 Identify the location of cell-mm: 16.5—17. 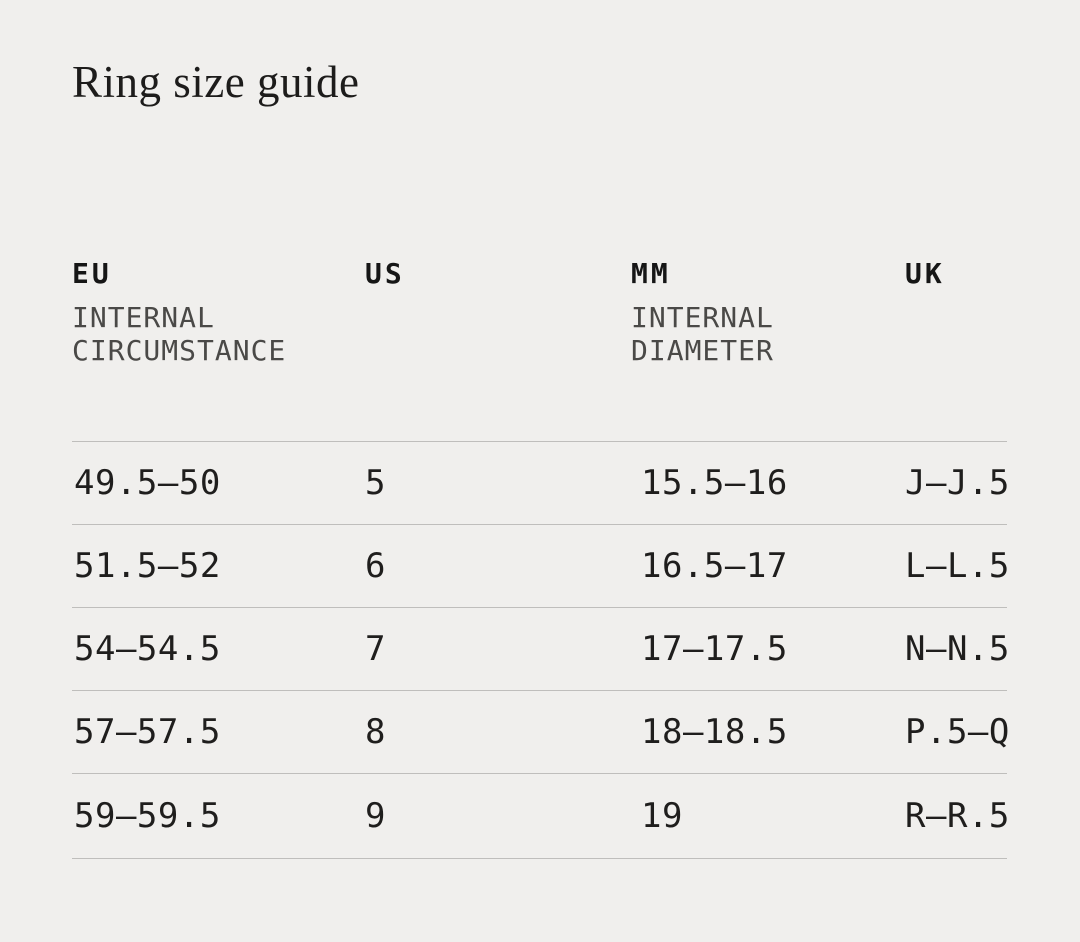
(714, 565).